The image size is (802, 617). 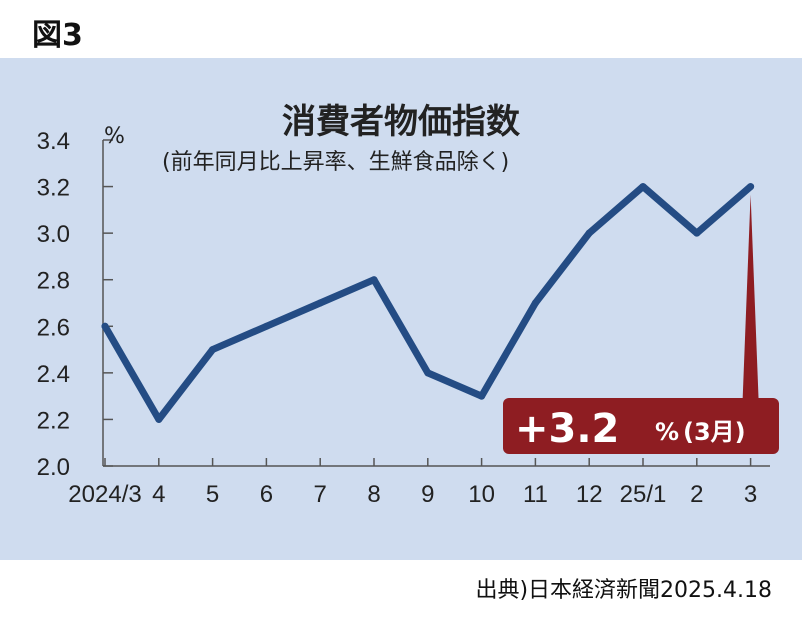 What do you see at coordinates (53, 188) in the screenshot?
I see `y-tick-label: 3.2` at bounding box center [53, 188].